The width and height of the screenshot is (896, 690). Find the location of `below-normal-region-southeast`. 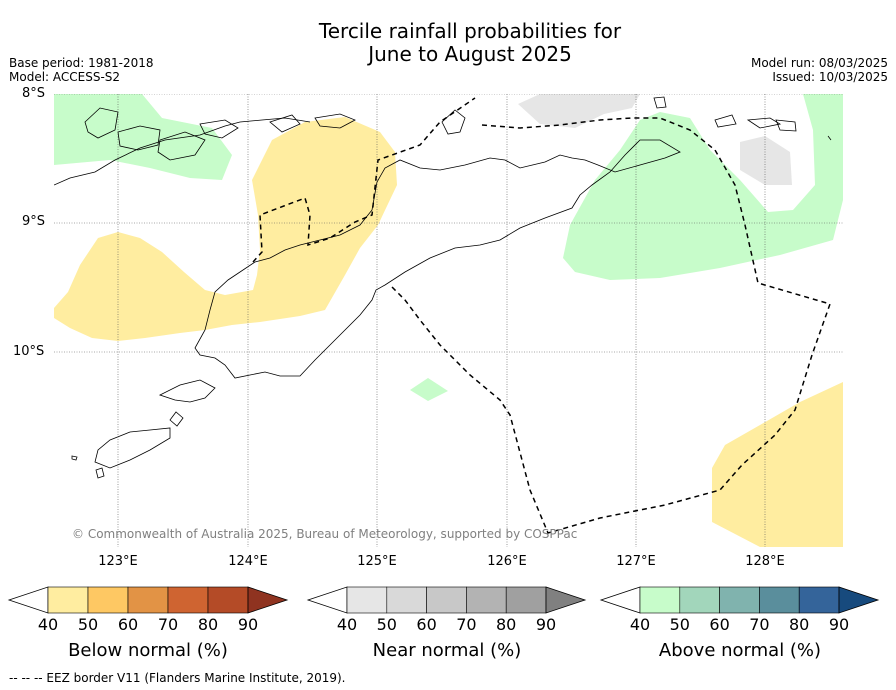

below-normal-region-southeast is located at coordinates (777, 464).